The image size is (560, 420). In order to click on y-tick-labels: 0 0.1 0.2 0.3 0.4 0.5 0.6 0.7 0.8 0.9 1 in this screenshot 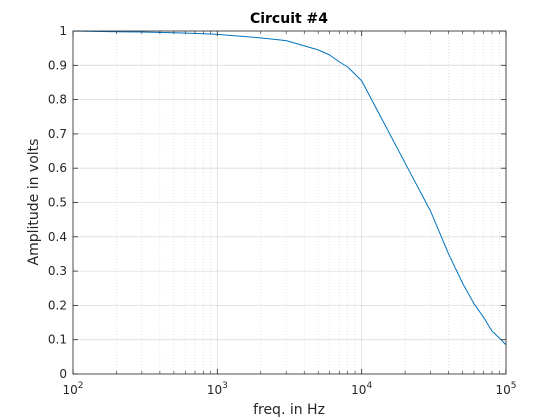, I will do `click(57, 202)`.